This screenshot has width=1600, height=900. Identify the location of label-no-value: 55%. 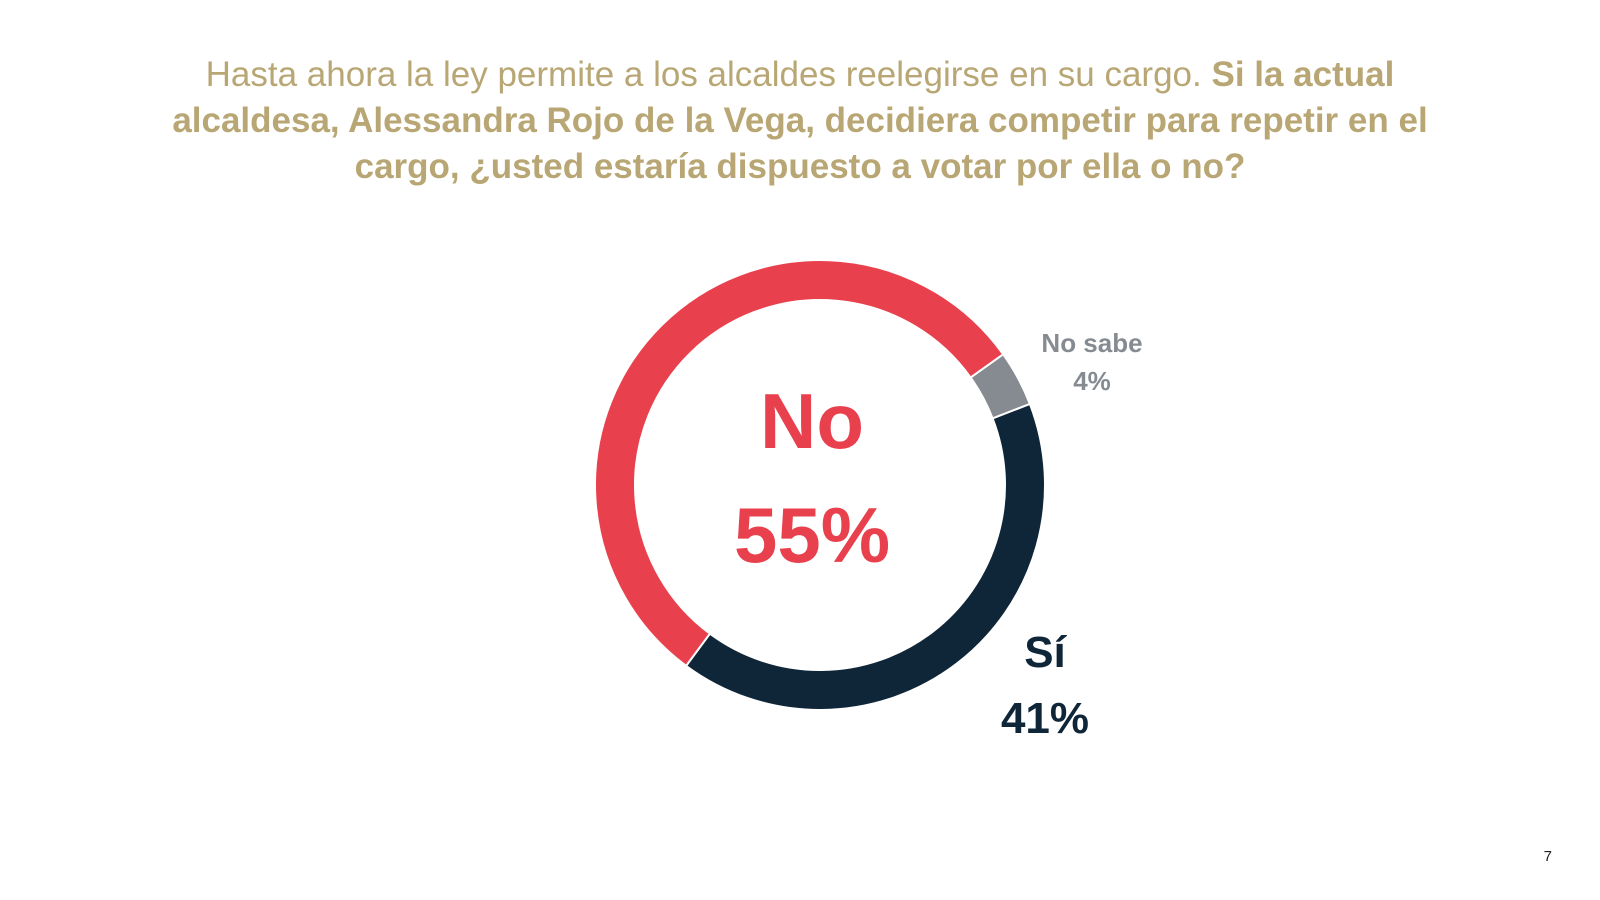
(812, 535).